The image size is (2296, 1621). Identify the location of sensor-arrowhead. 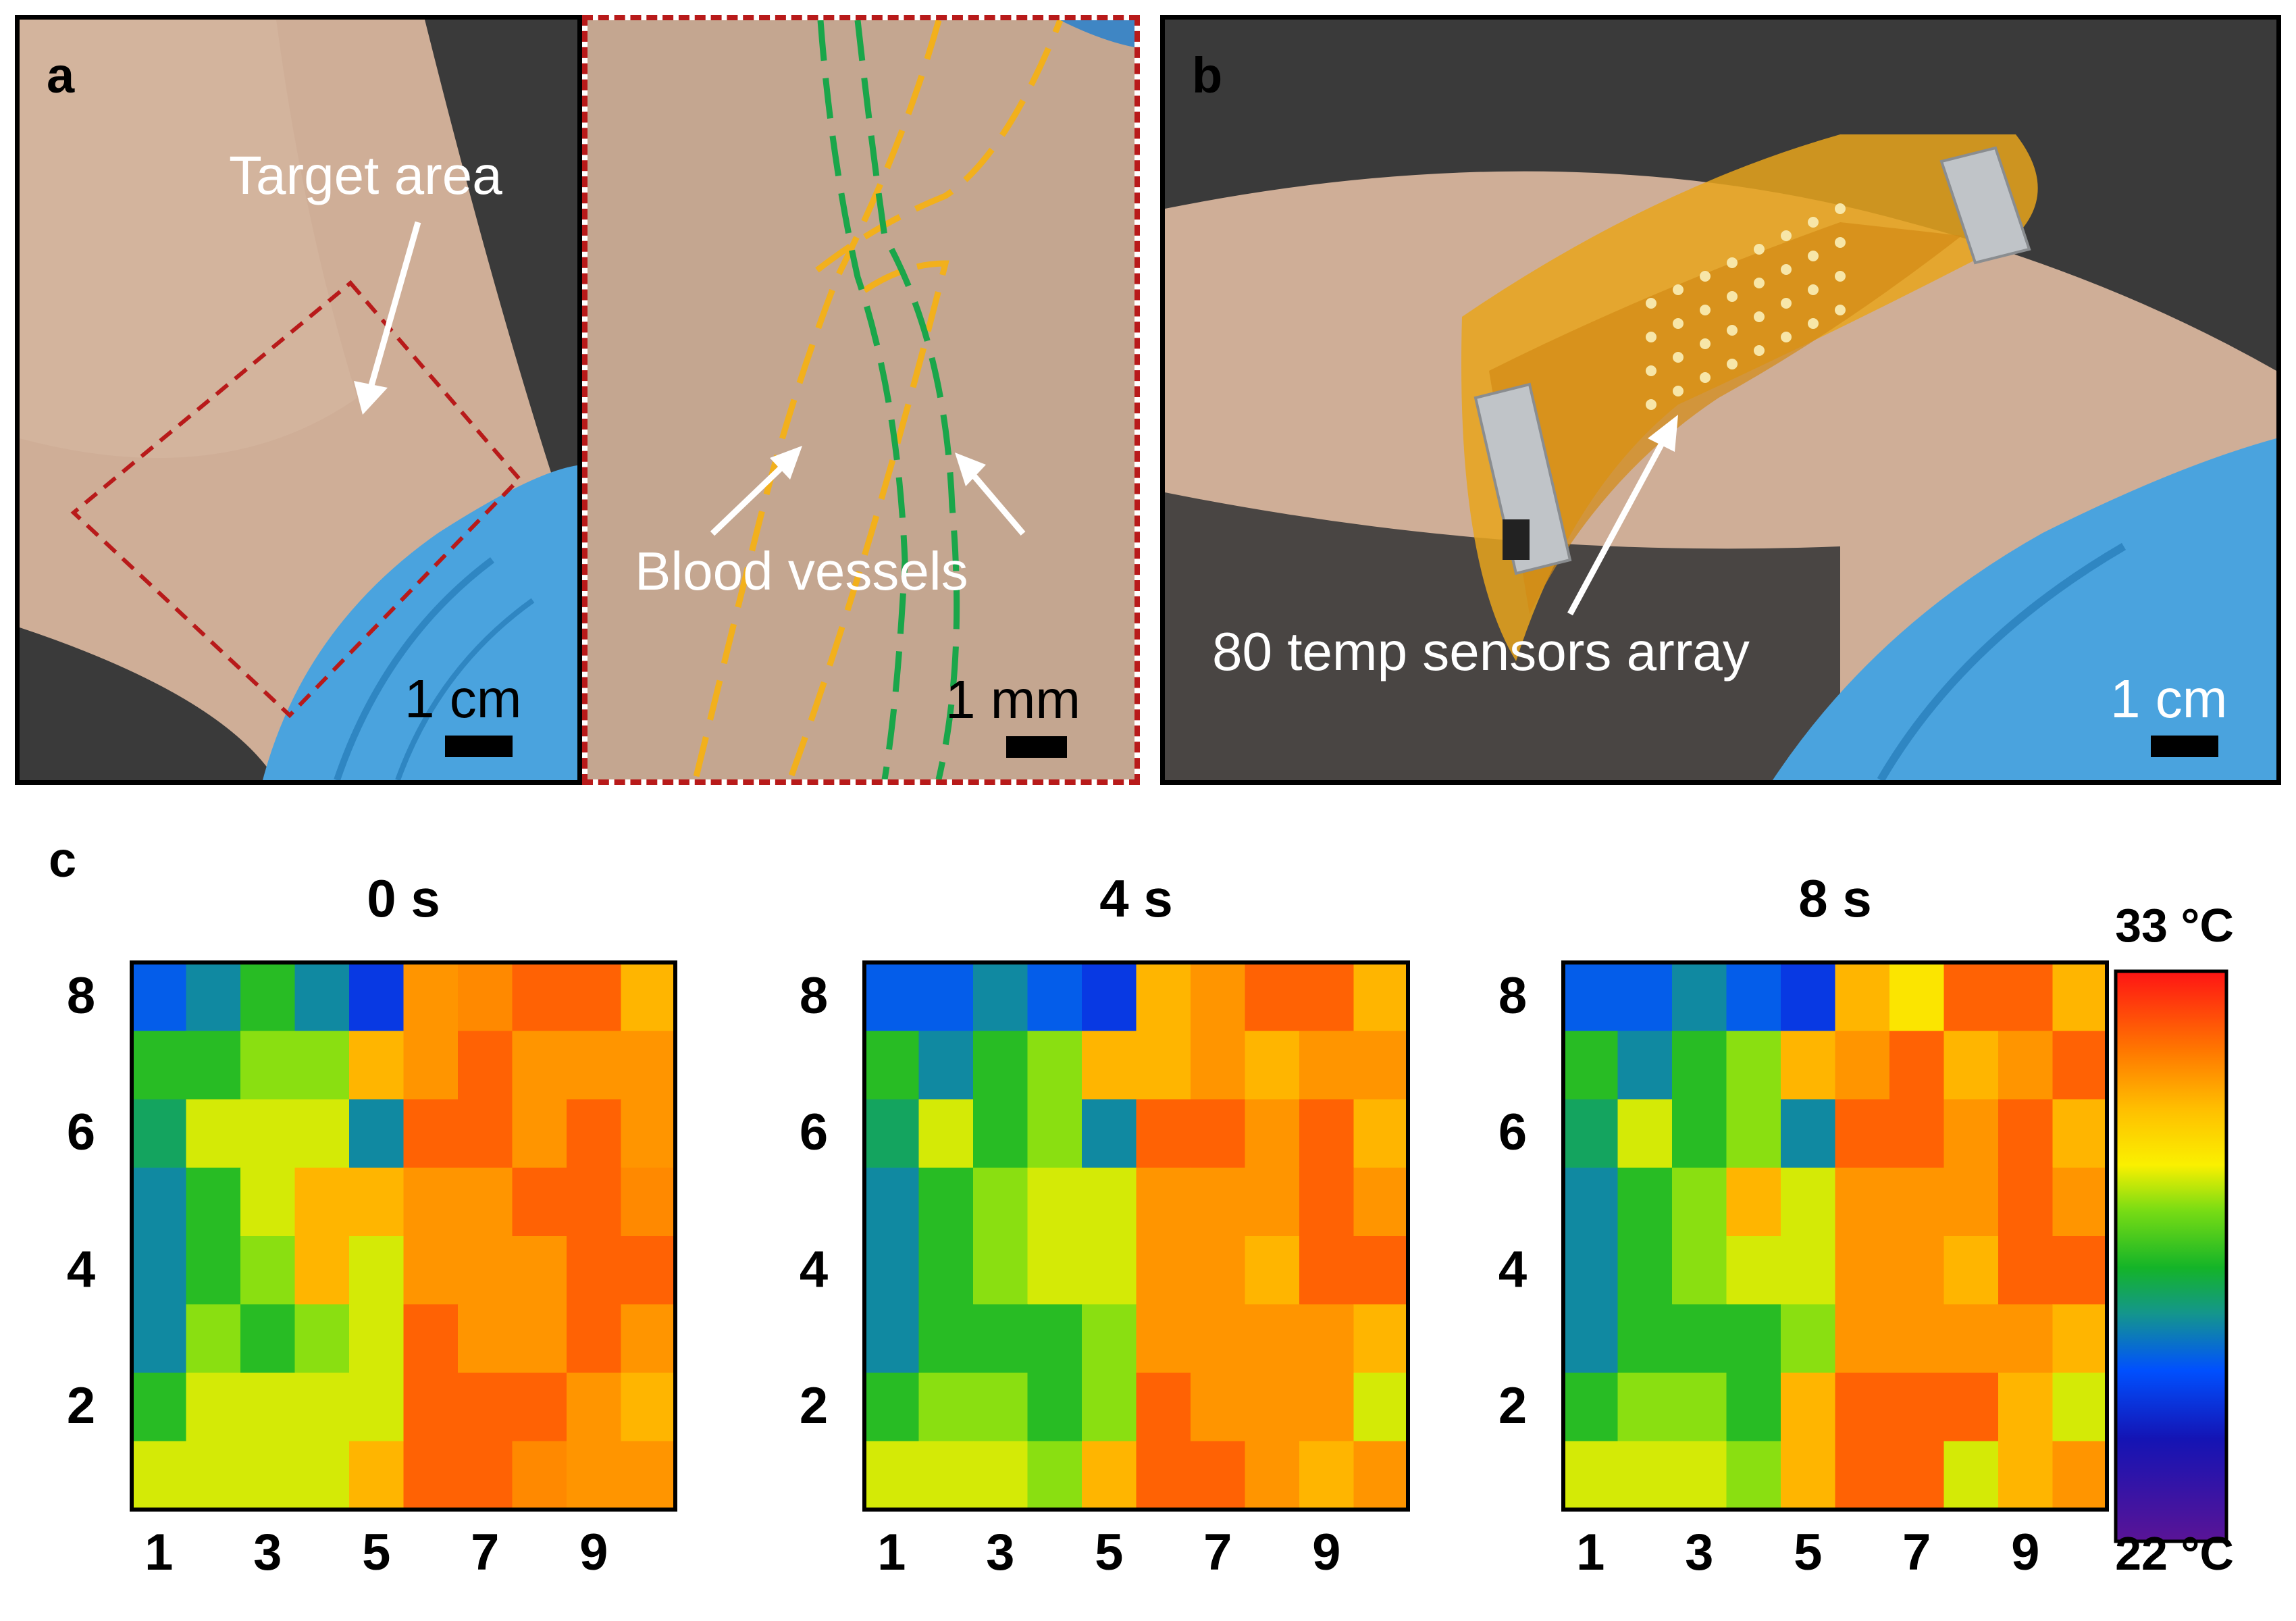
(1663, 433).